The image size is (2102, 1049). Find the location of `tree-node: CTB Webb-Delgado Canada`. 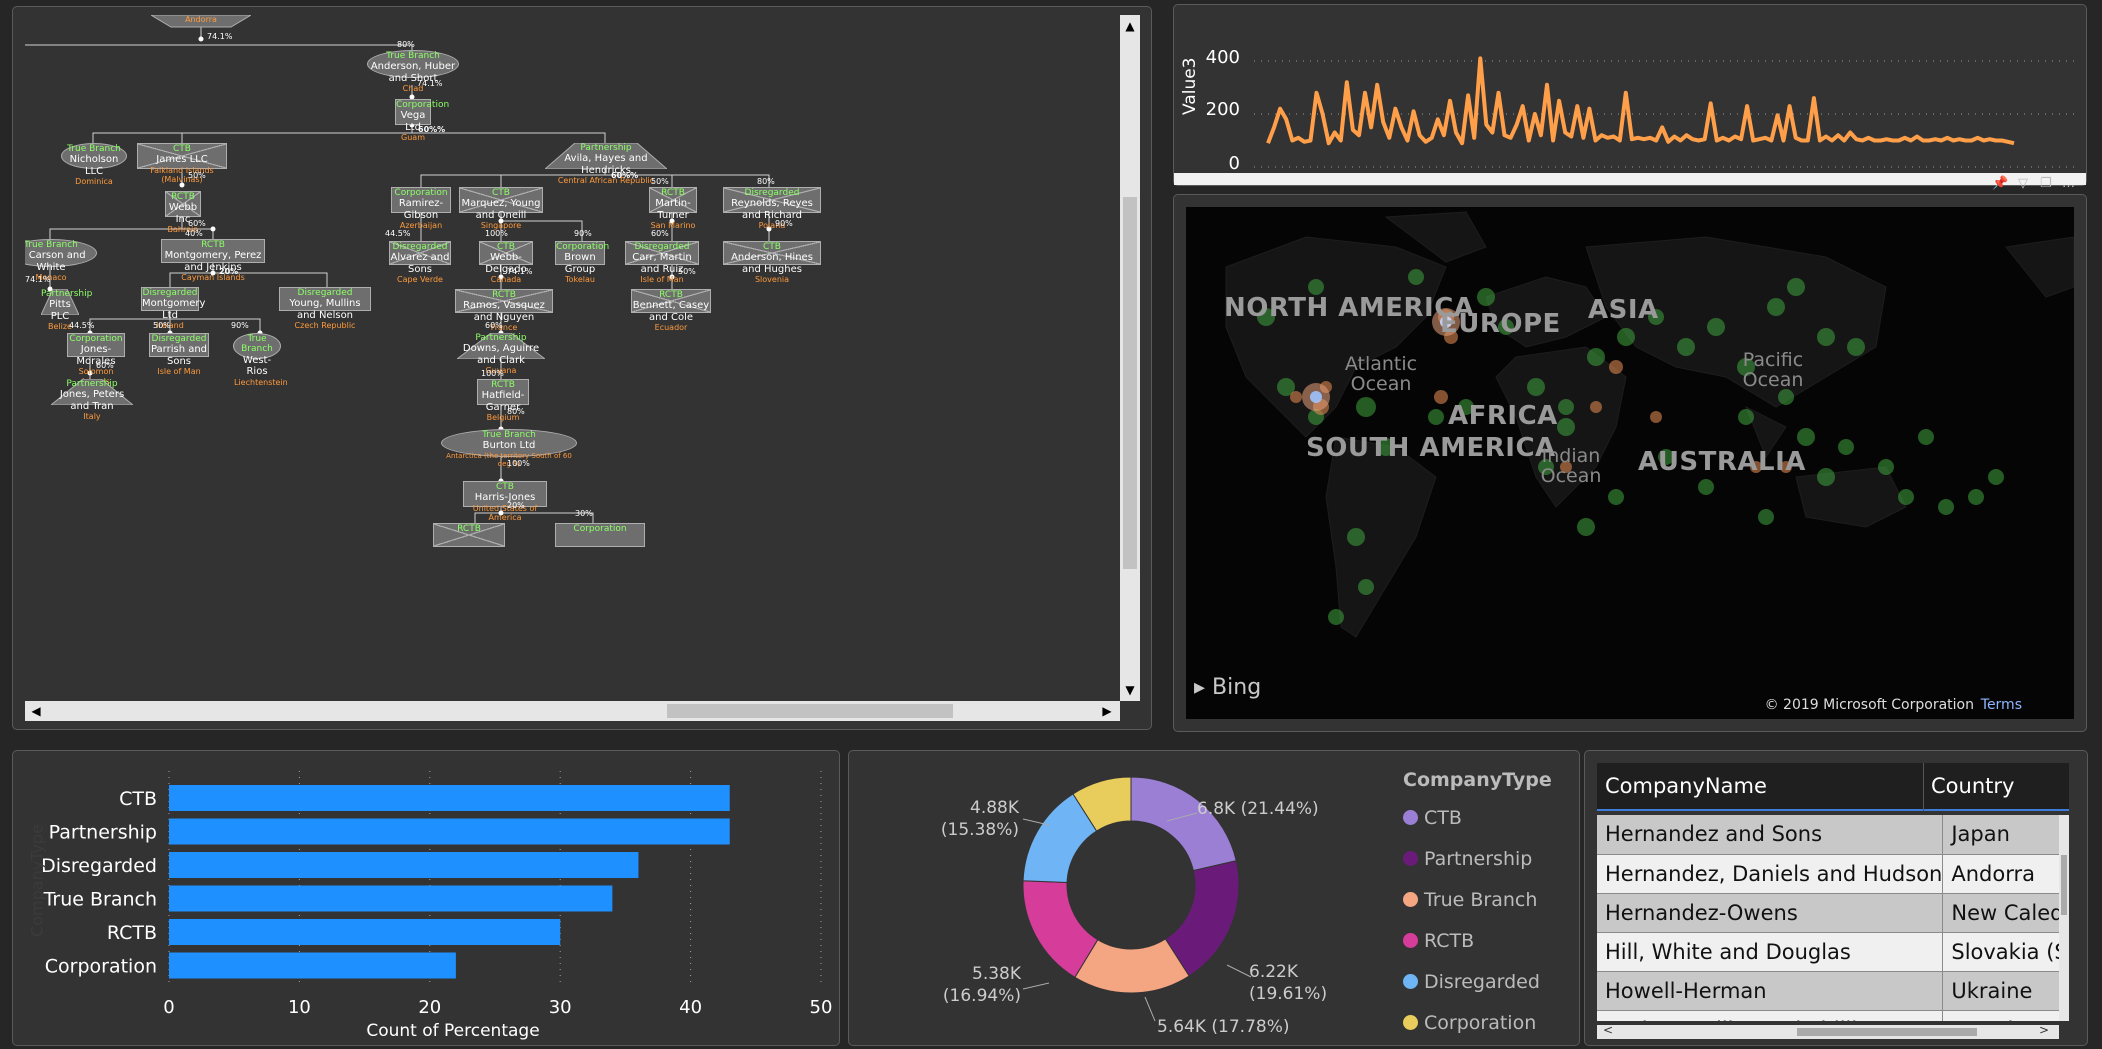

tree-node: CTB Webb-Delgado Canada is located at coordinates (506, 262).